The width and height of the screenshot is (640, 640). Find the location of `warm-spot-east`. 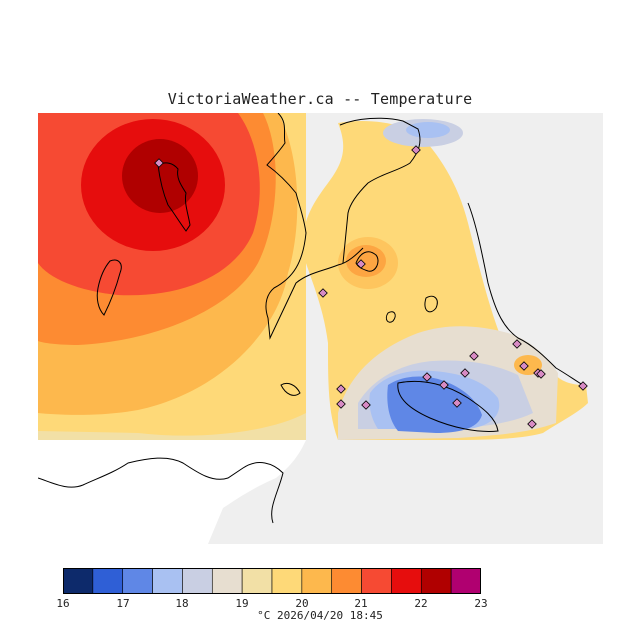

warm-spot-east is located at coordinates (528, 365).